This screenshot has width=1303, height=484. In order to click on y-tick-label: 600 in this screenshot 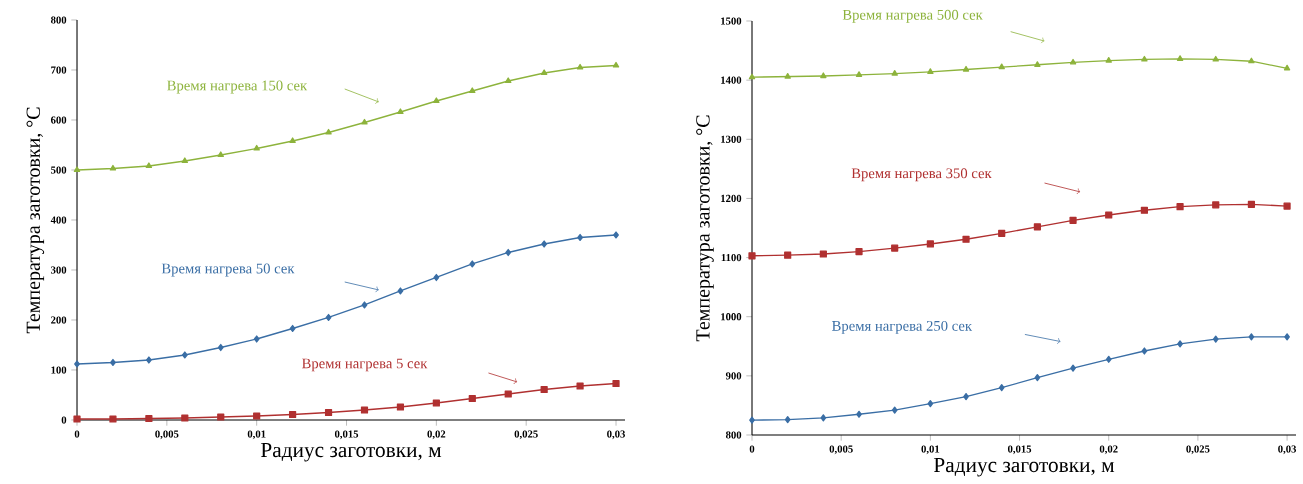, I will do `click(58, 120)`.